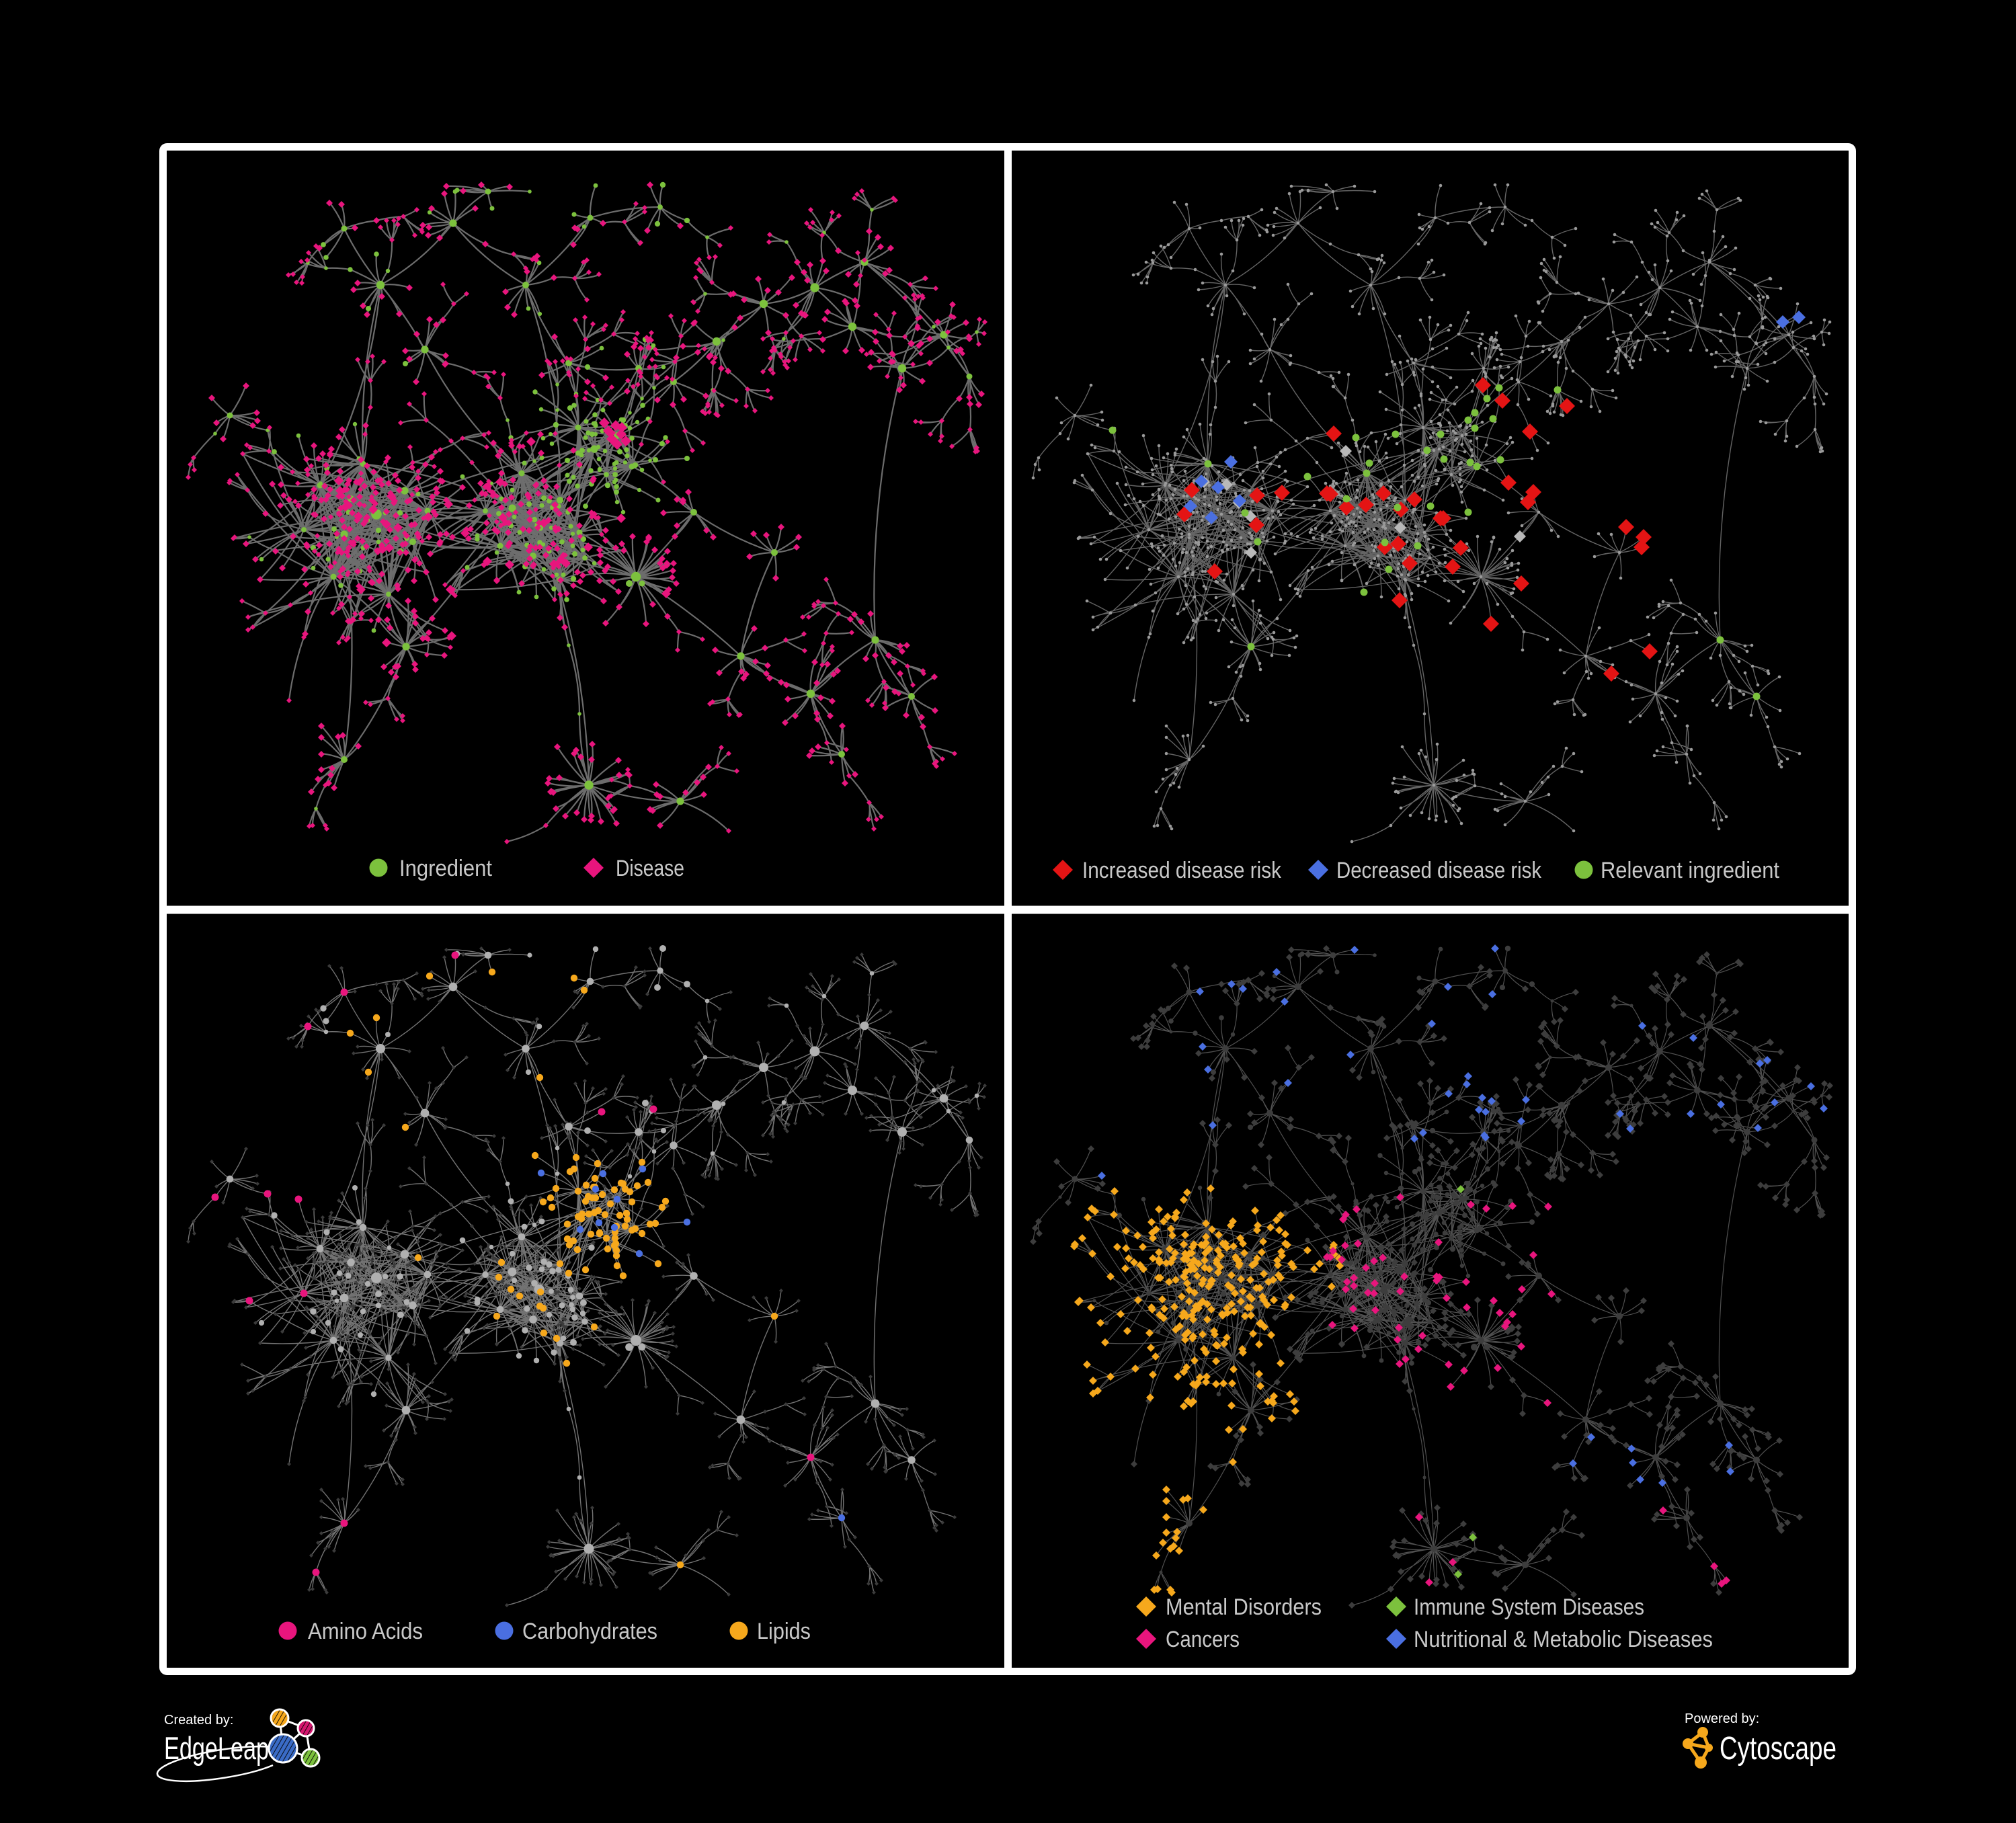  What do you see at coordinates (445, 868) in the screenshot?
I see `svg-text: Ingredient` at bounding box center [445, 868].